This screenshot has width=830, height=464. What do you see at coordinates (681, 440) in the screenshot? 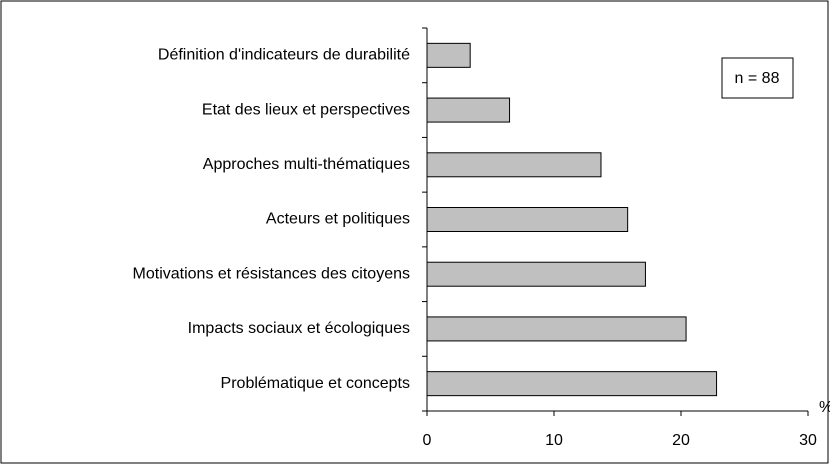
I see `x-tick-label: 20` at bounding box center [681, 440].